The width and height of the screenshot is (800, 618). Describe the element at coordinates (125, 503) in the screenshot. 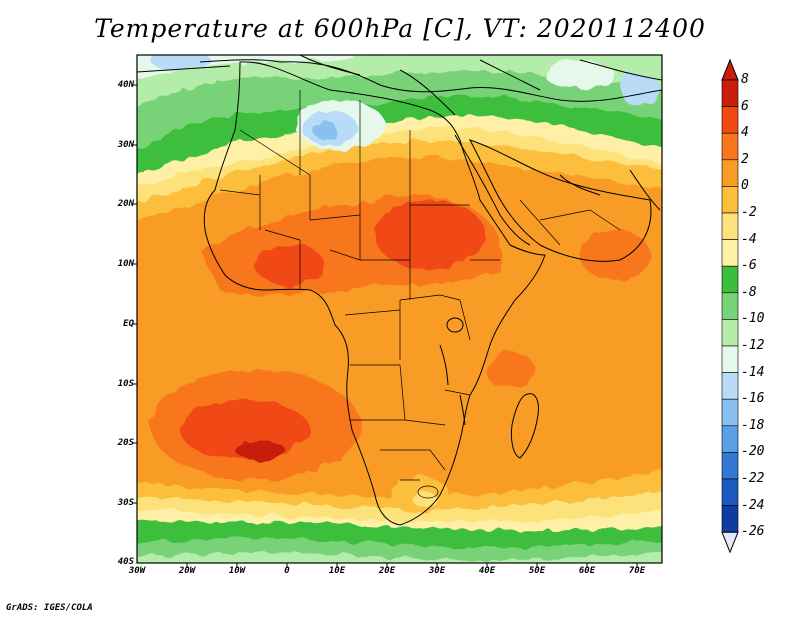

I see `lat-label-30s: 30S` at that location.